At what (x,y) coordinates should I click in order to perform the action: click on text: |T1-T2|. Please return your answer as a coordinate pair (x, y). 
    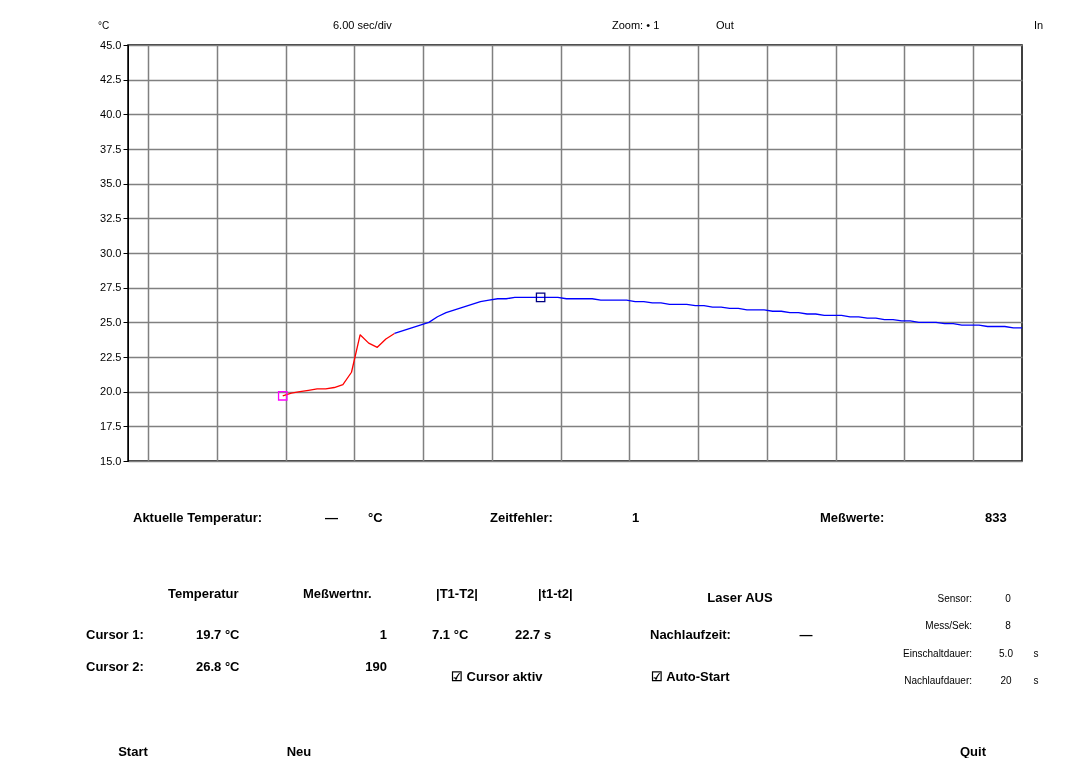
    Looking at the image, I should click on (457, 593).